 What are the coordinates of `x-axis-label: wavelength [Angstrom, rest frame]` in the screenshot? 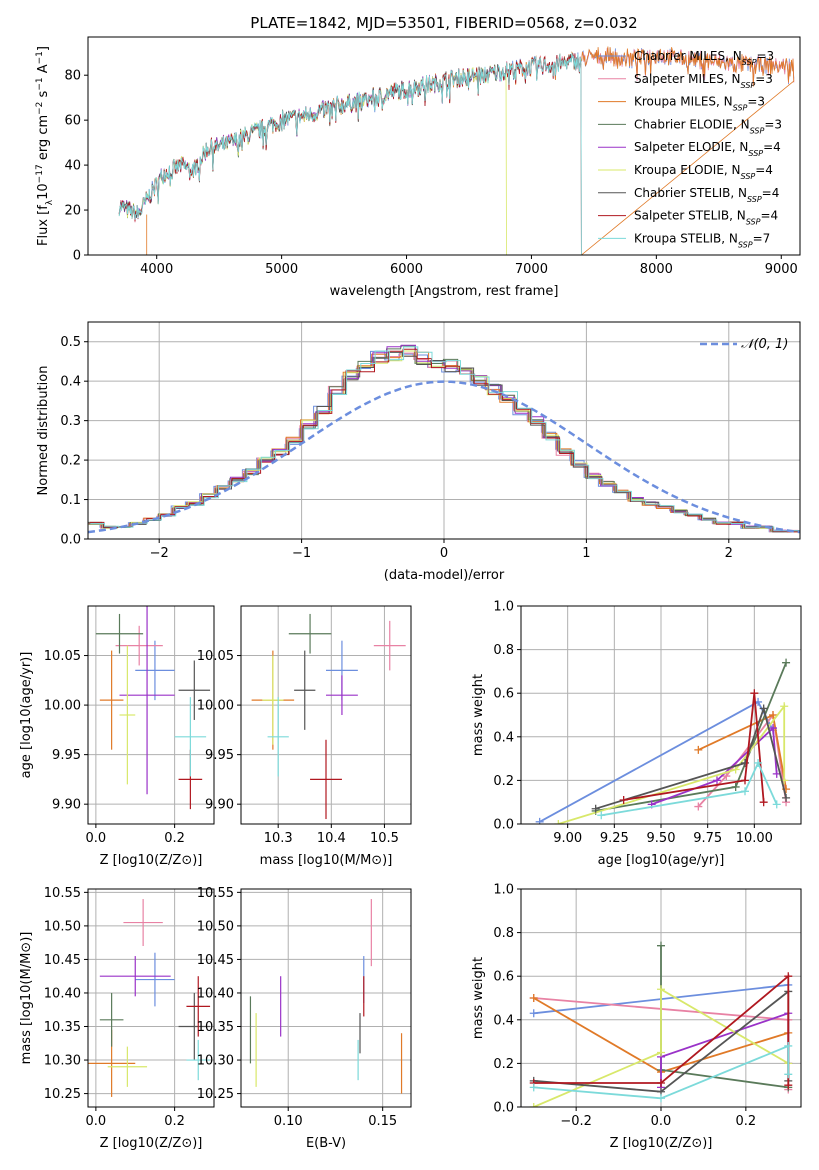 It's located at (444, 291).